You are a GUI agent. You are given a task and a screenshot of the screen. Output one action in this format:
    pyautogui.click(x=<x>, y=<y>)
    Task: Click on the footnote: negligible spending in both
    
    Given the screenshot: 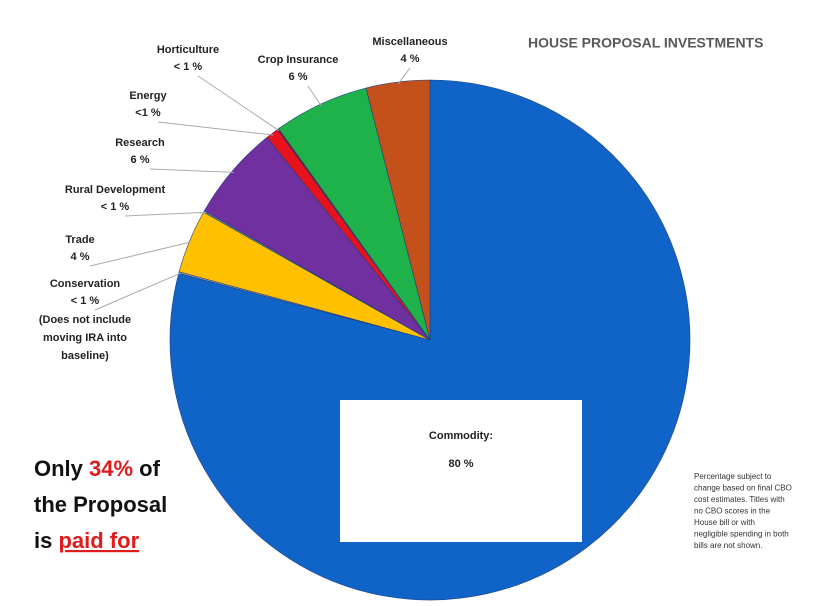 What is the action you would take?
    pyautogui.click(x=741, y=534)
    